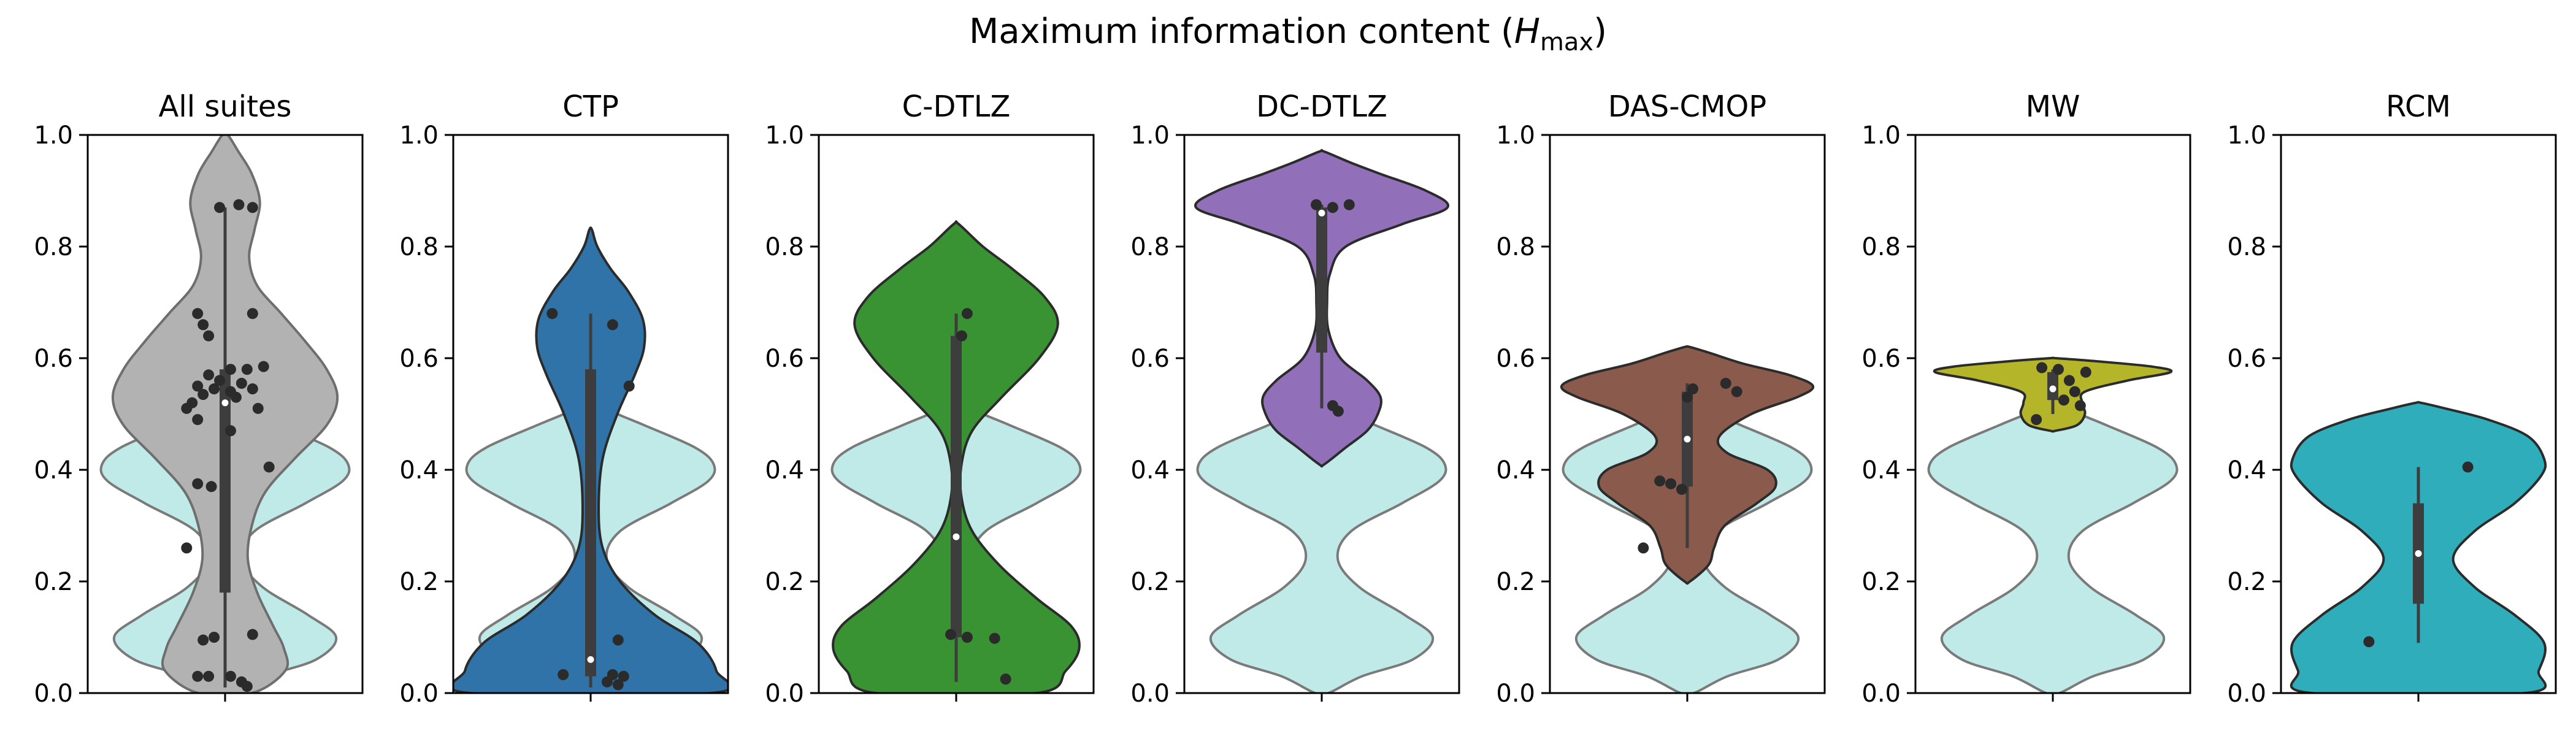 The height and width of the screenshot is (736, 2576). I want to click on figure-title-symbol: H, so click(1527, 32).